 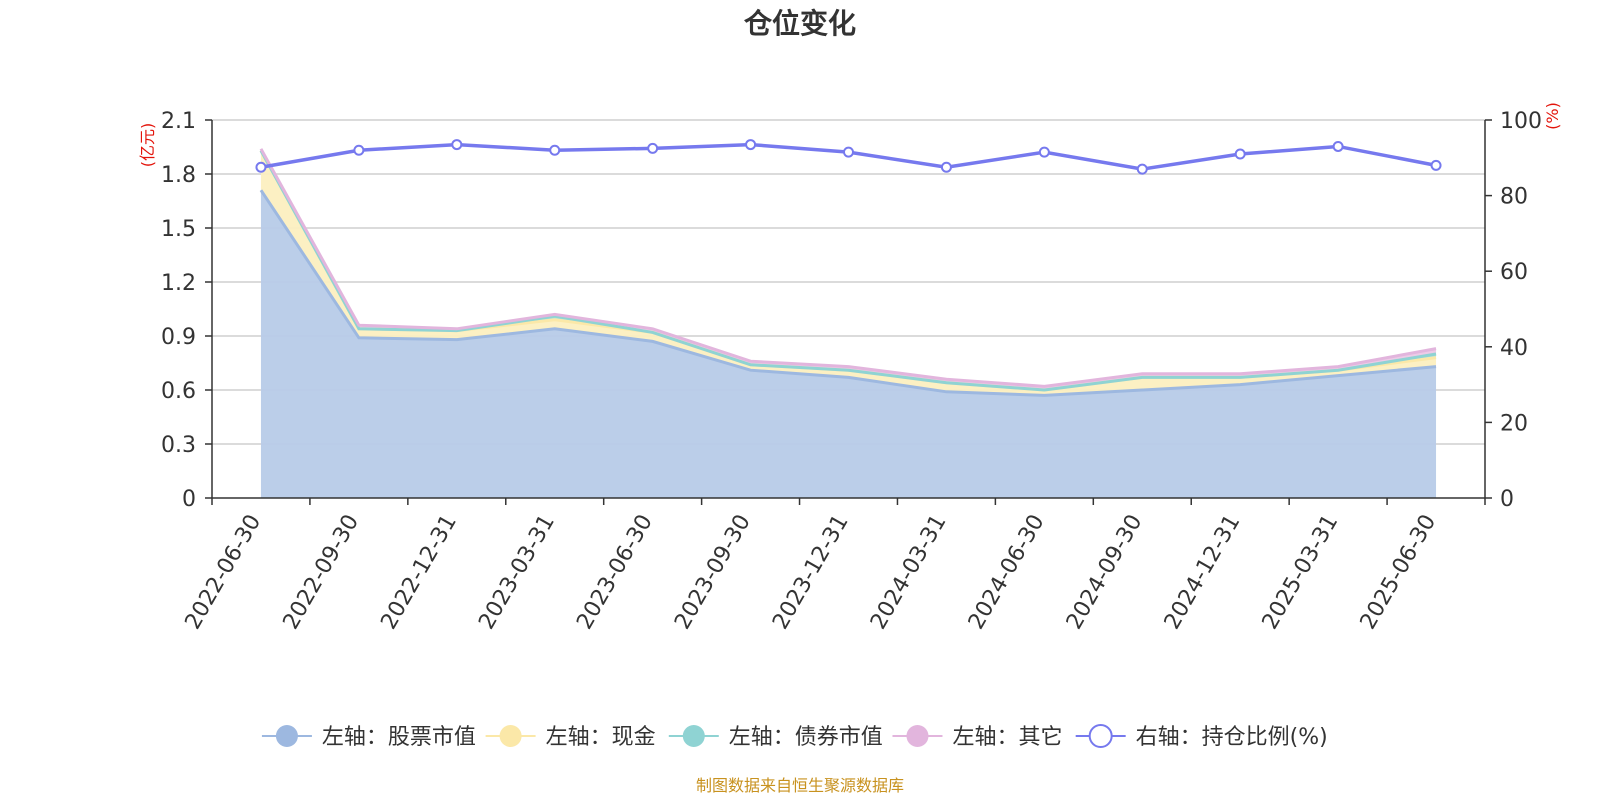 What do you see at coordinates (1507, 499) in the screenshot?
I see `right-tick-label: 0` at bounding box center [1507, 499].